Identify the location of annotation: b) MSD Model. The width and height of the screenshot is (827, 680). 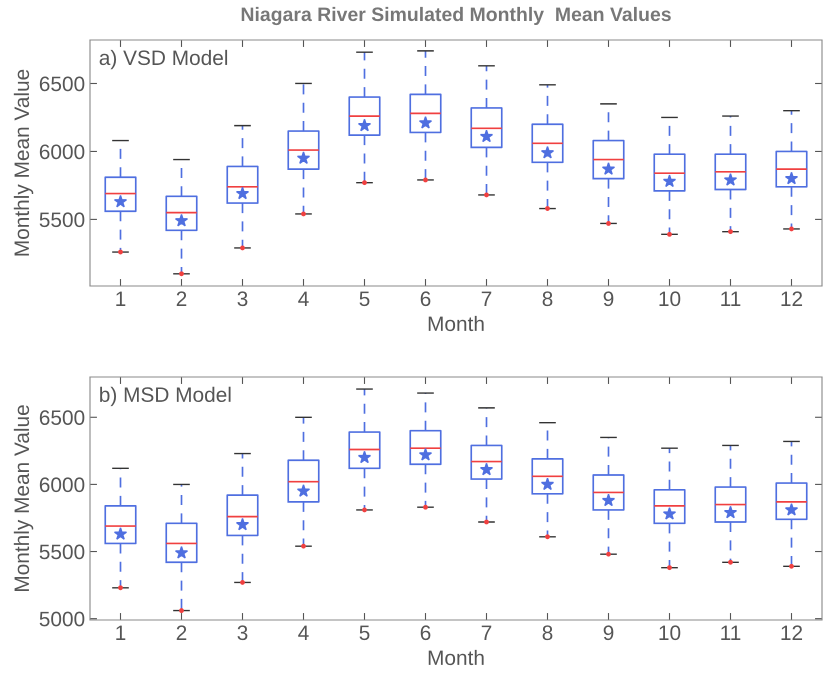
(165, 396).